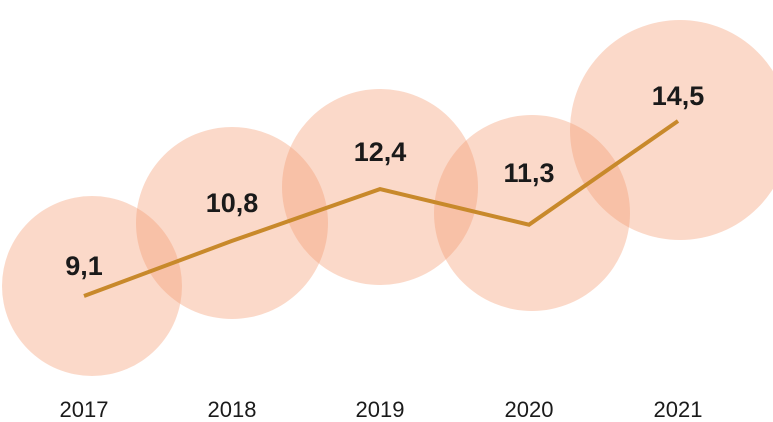 This screenshot has width=773, height=422. I want to click on x-tick-label: 2021, so click(678, 409).